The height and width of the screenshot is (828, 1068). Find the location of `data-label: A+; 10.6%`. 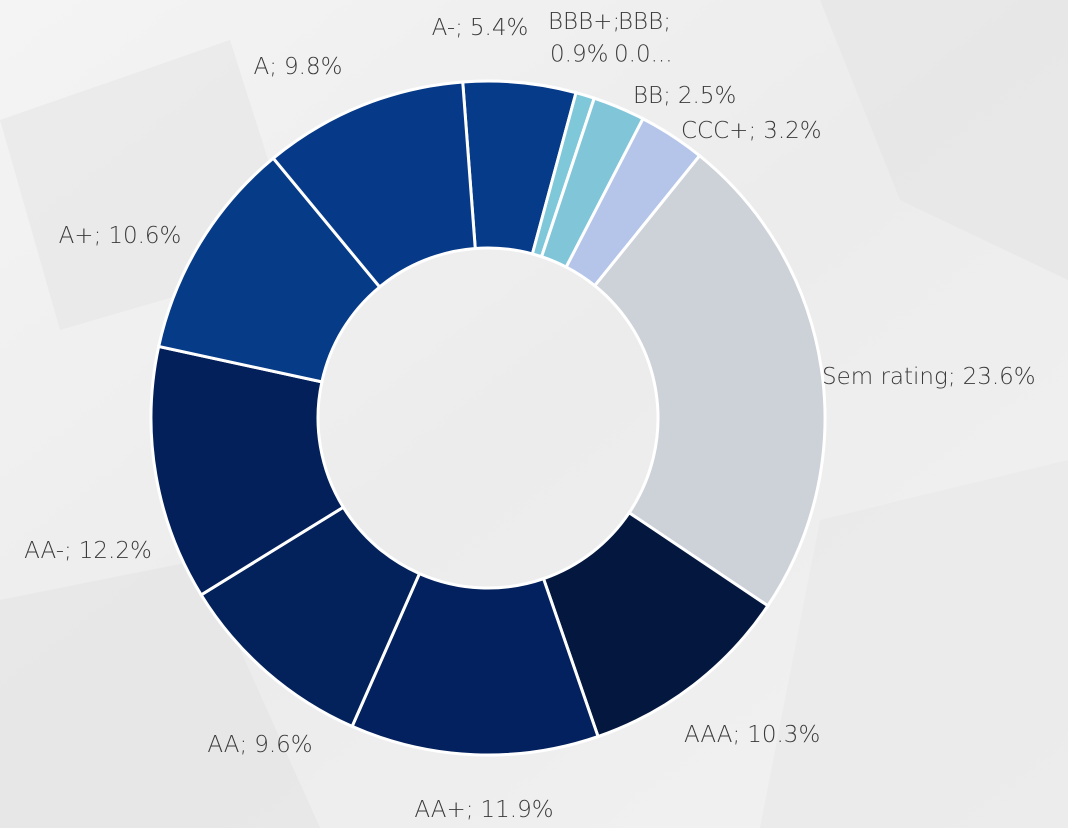

data-label: A+; 10.6% is located at coordinates (120, 236).